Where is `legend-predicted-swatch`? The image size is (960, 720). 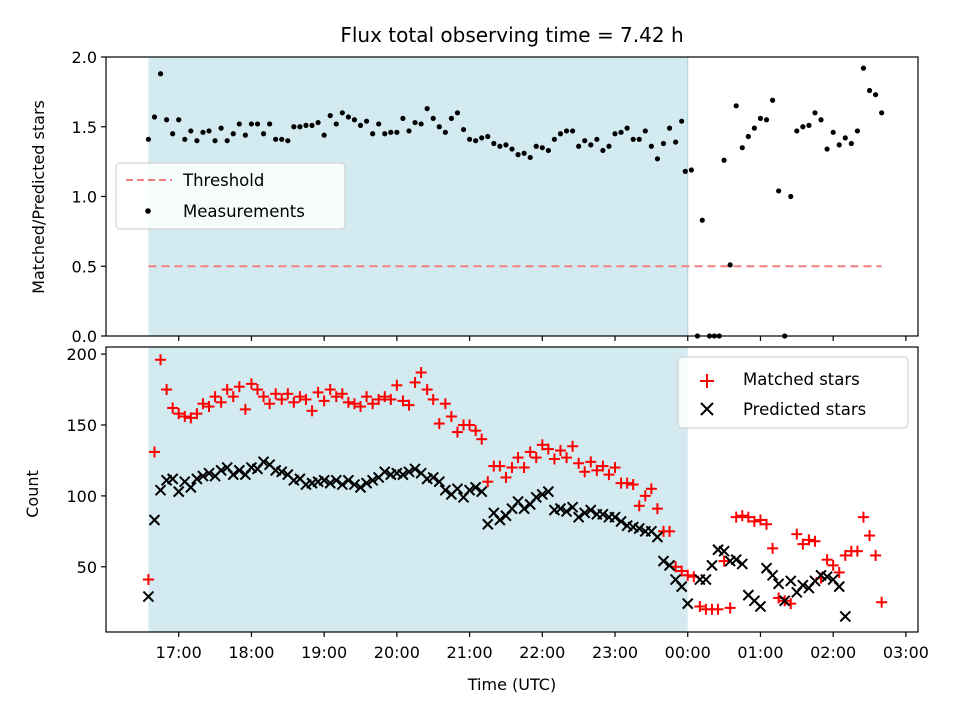
legend-predicted-swatch is located at coordinates (707, 409).